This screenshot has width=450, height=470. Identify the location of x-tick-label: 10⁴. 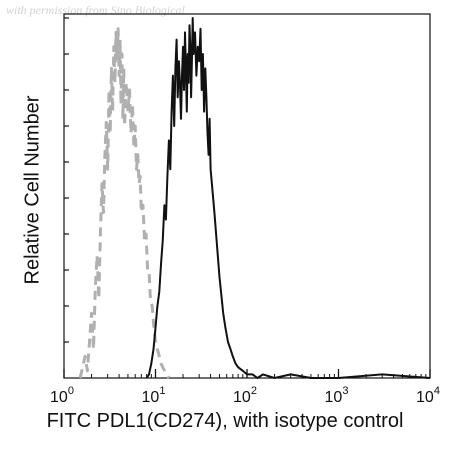
(428, 395).